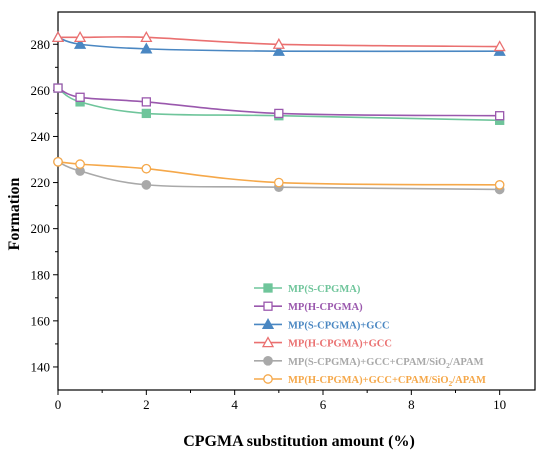 This screenshot has height=458, width=550. I want to click on legend-label: MP(H-CPGMA)+GCC, so click(340, 344).